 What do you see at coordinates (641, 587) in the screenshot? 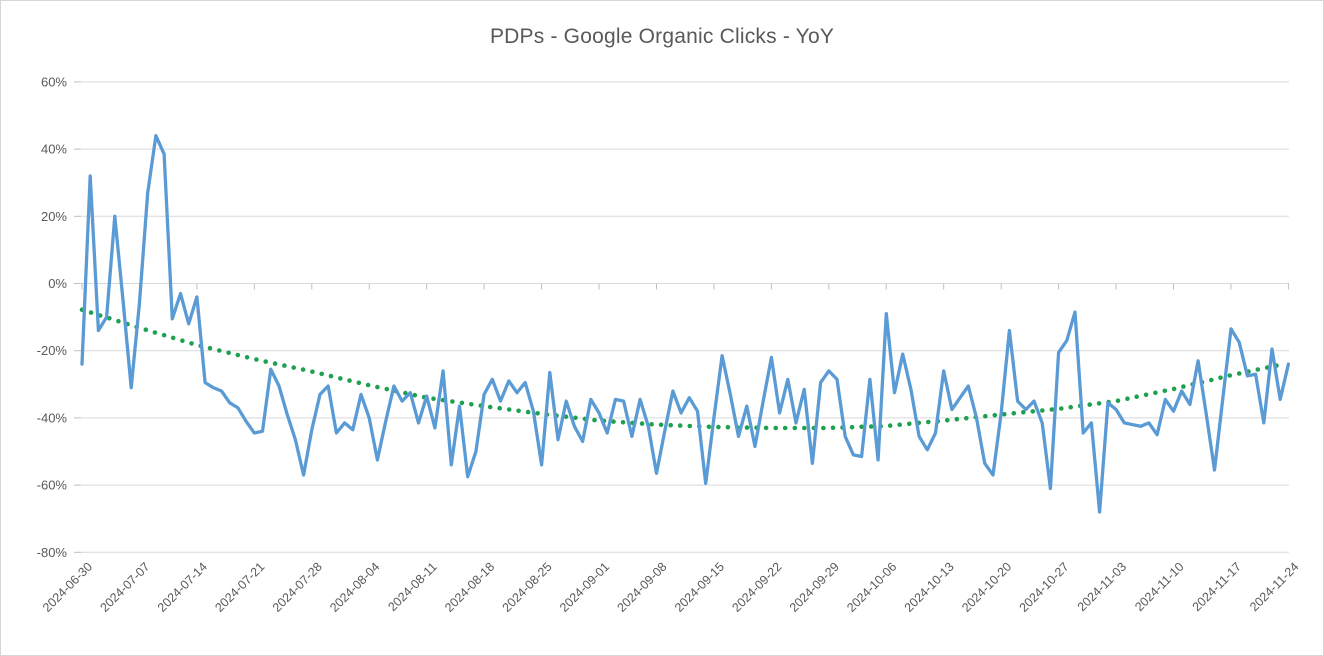
I see `x-axis-label: 2024-09-08` at bounding box center [641, 587].